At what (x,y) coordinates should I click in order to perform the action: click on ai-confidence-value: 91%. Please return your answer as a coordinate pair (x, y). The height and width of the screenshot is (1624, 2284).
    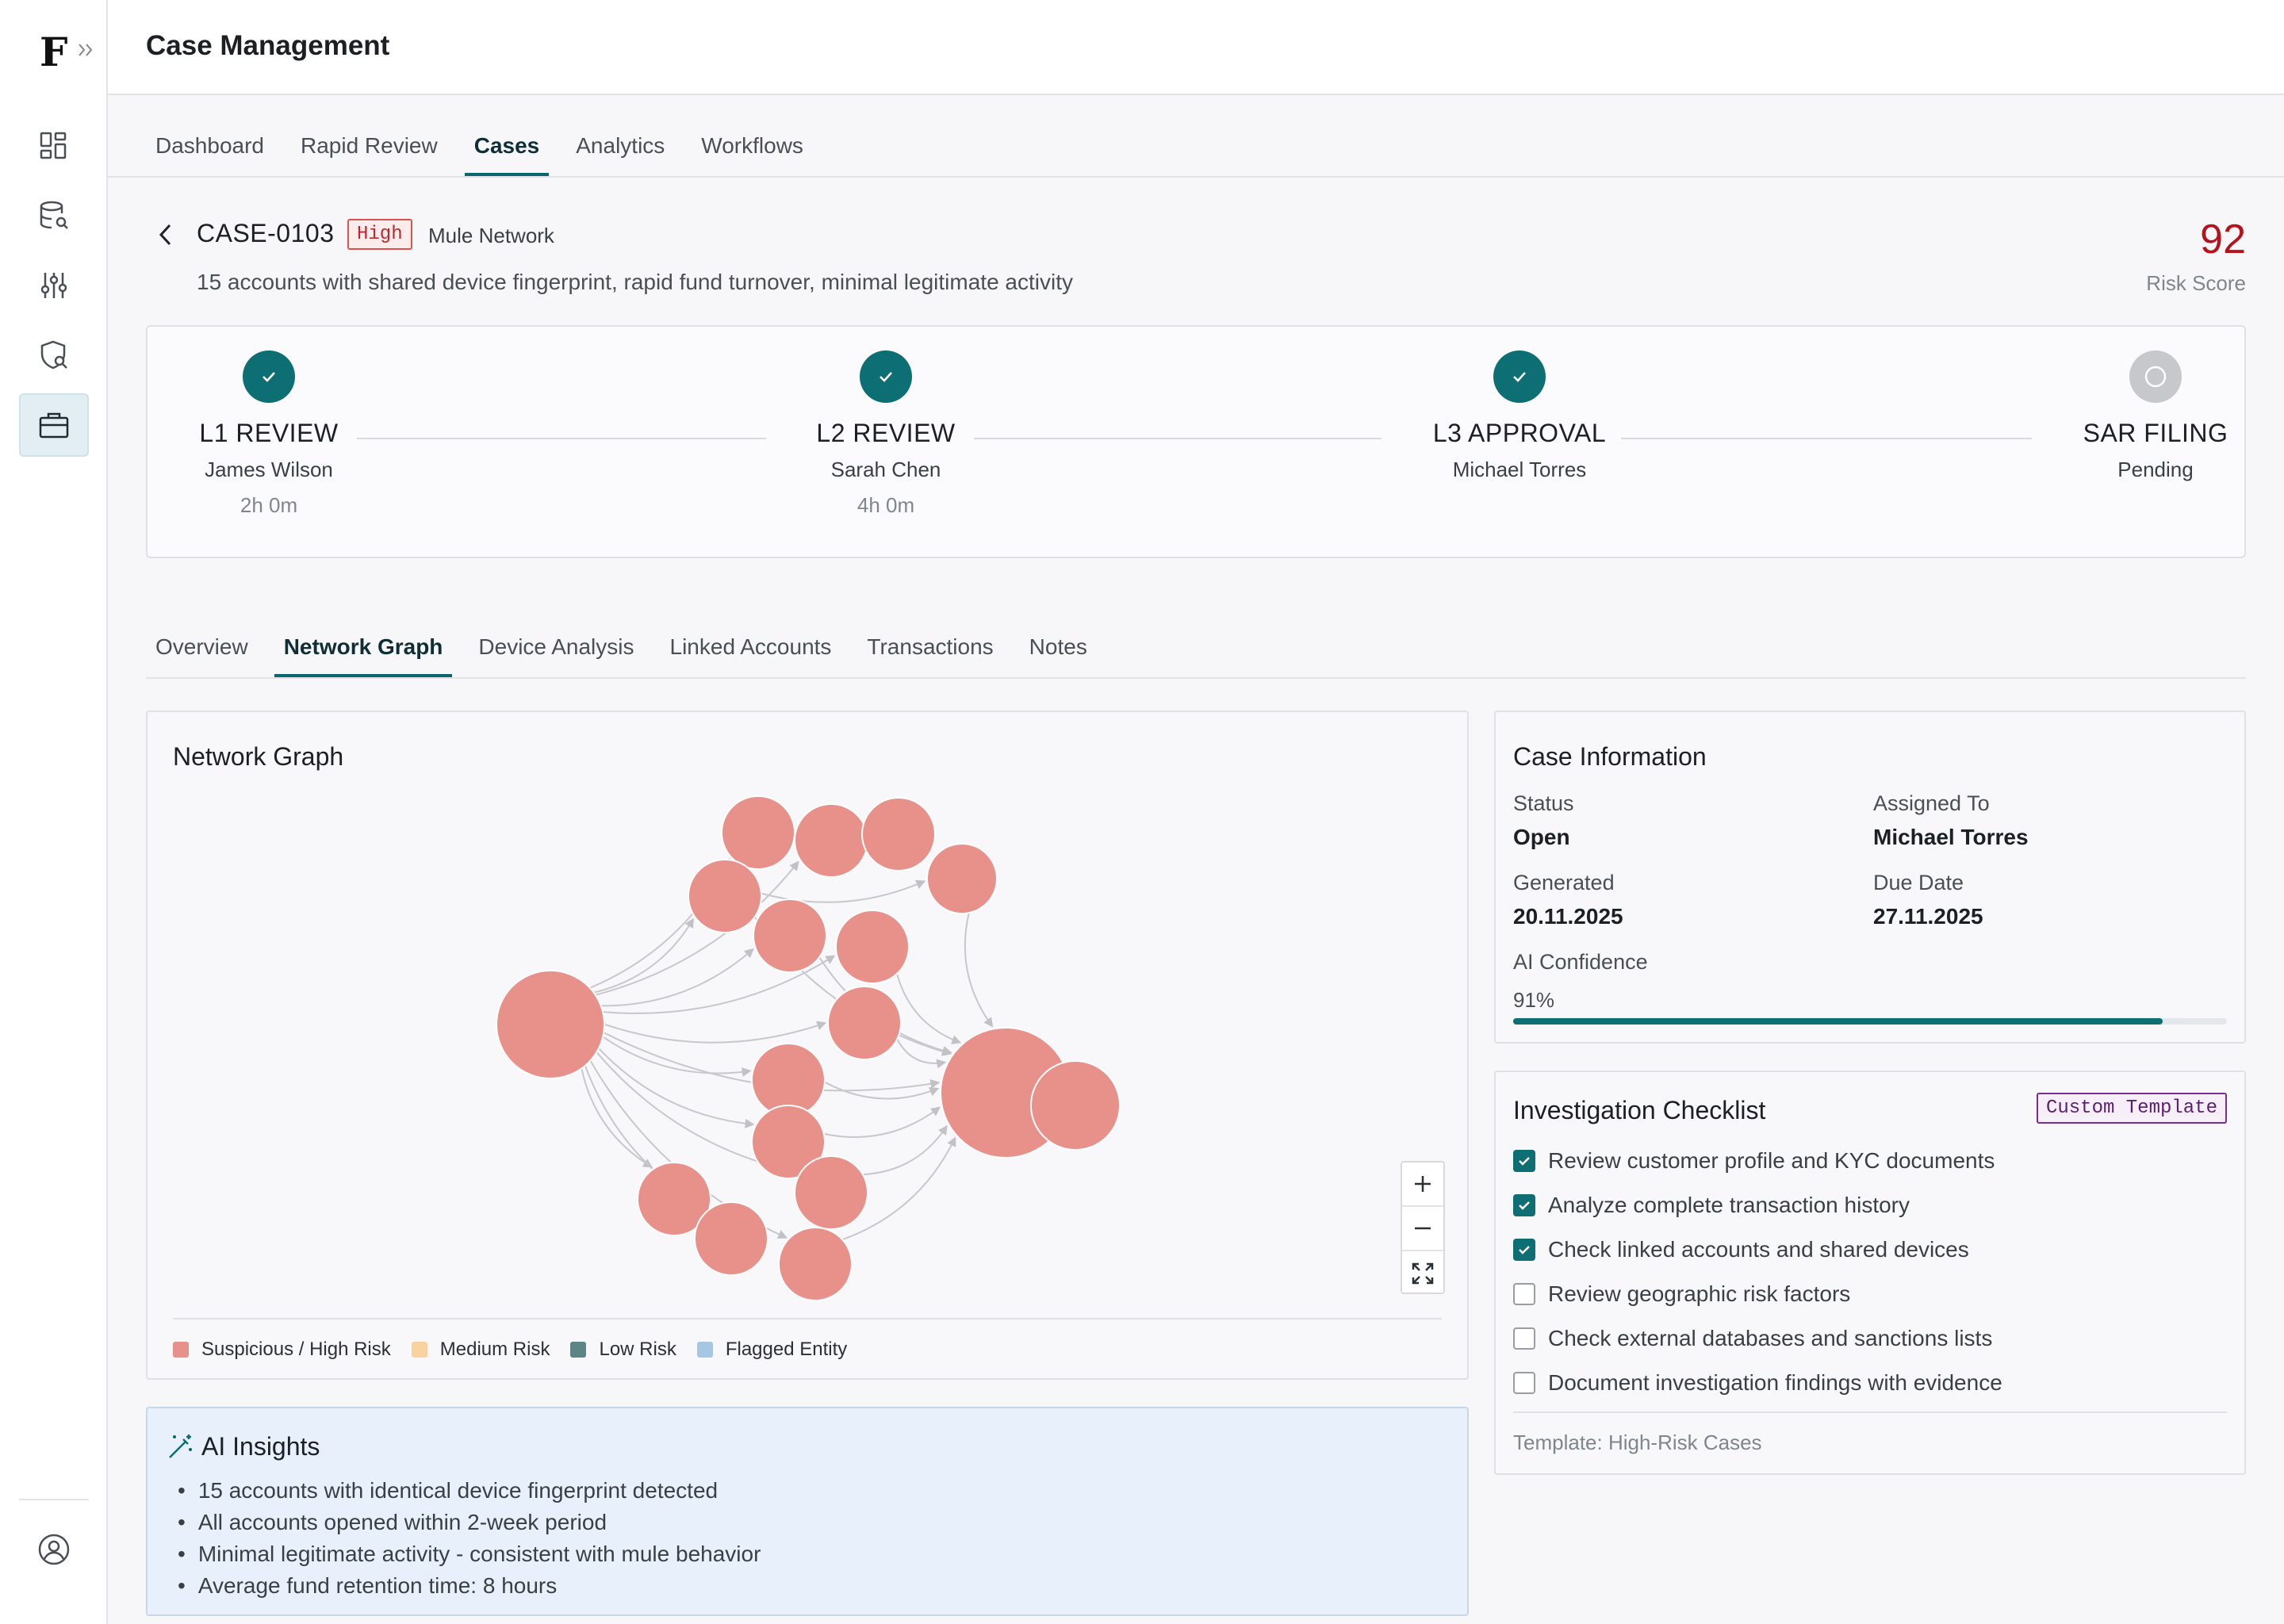
    Looking at the image, I should click on (1534, 1000).